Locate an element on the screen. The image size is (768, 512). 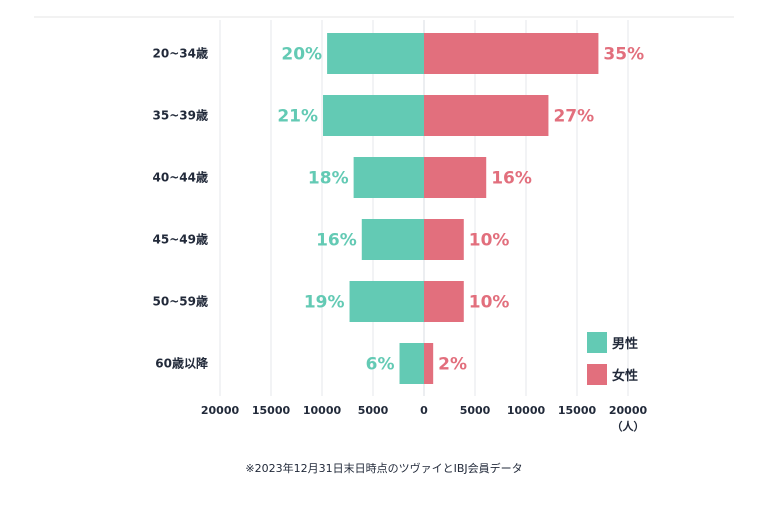
category-label: 45~49歳 is located at coordinates (180, 239).